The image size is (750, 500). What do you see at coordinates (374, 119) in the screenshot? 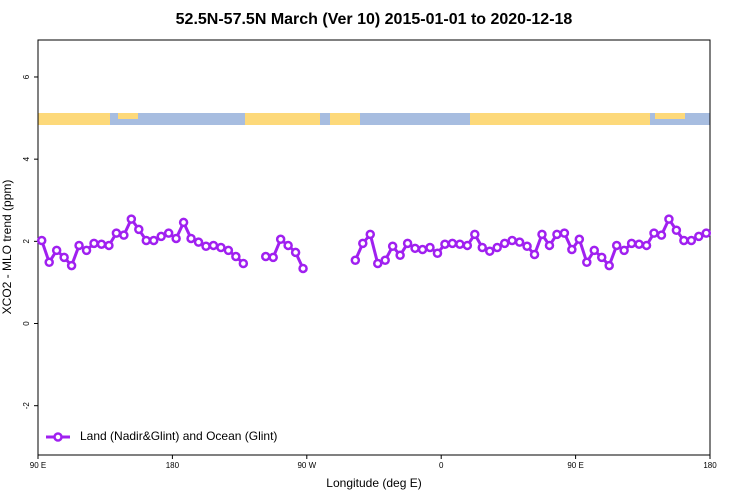
I see `land-ocean-strip` at bounding box center [374, 119].